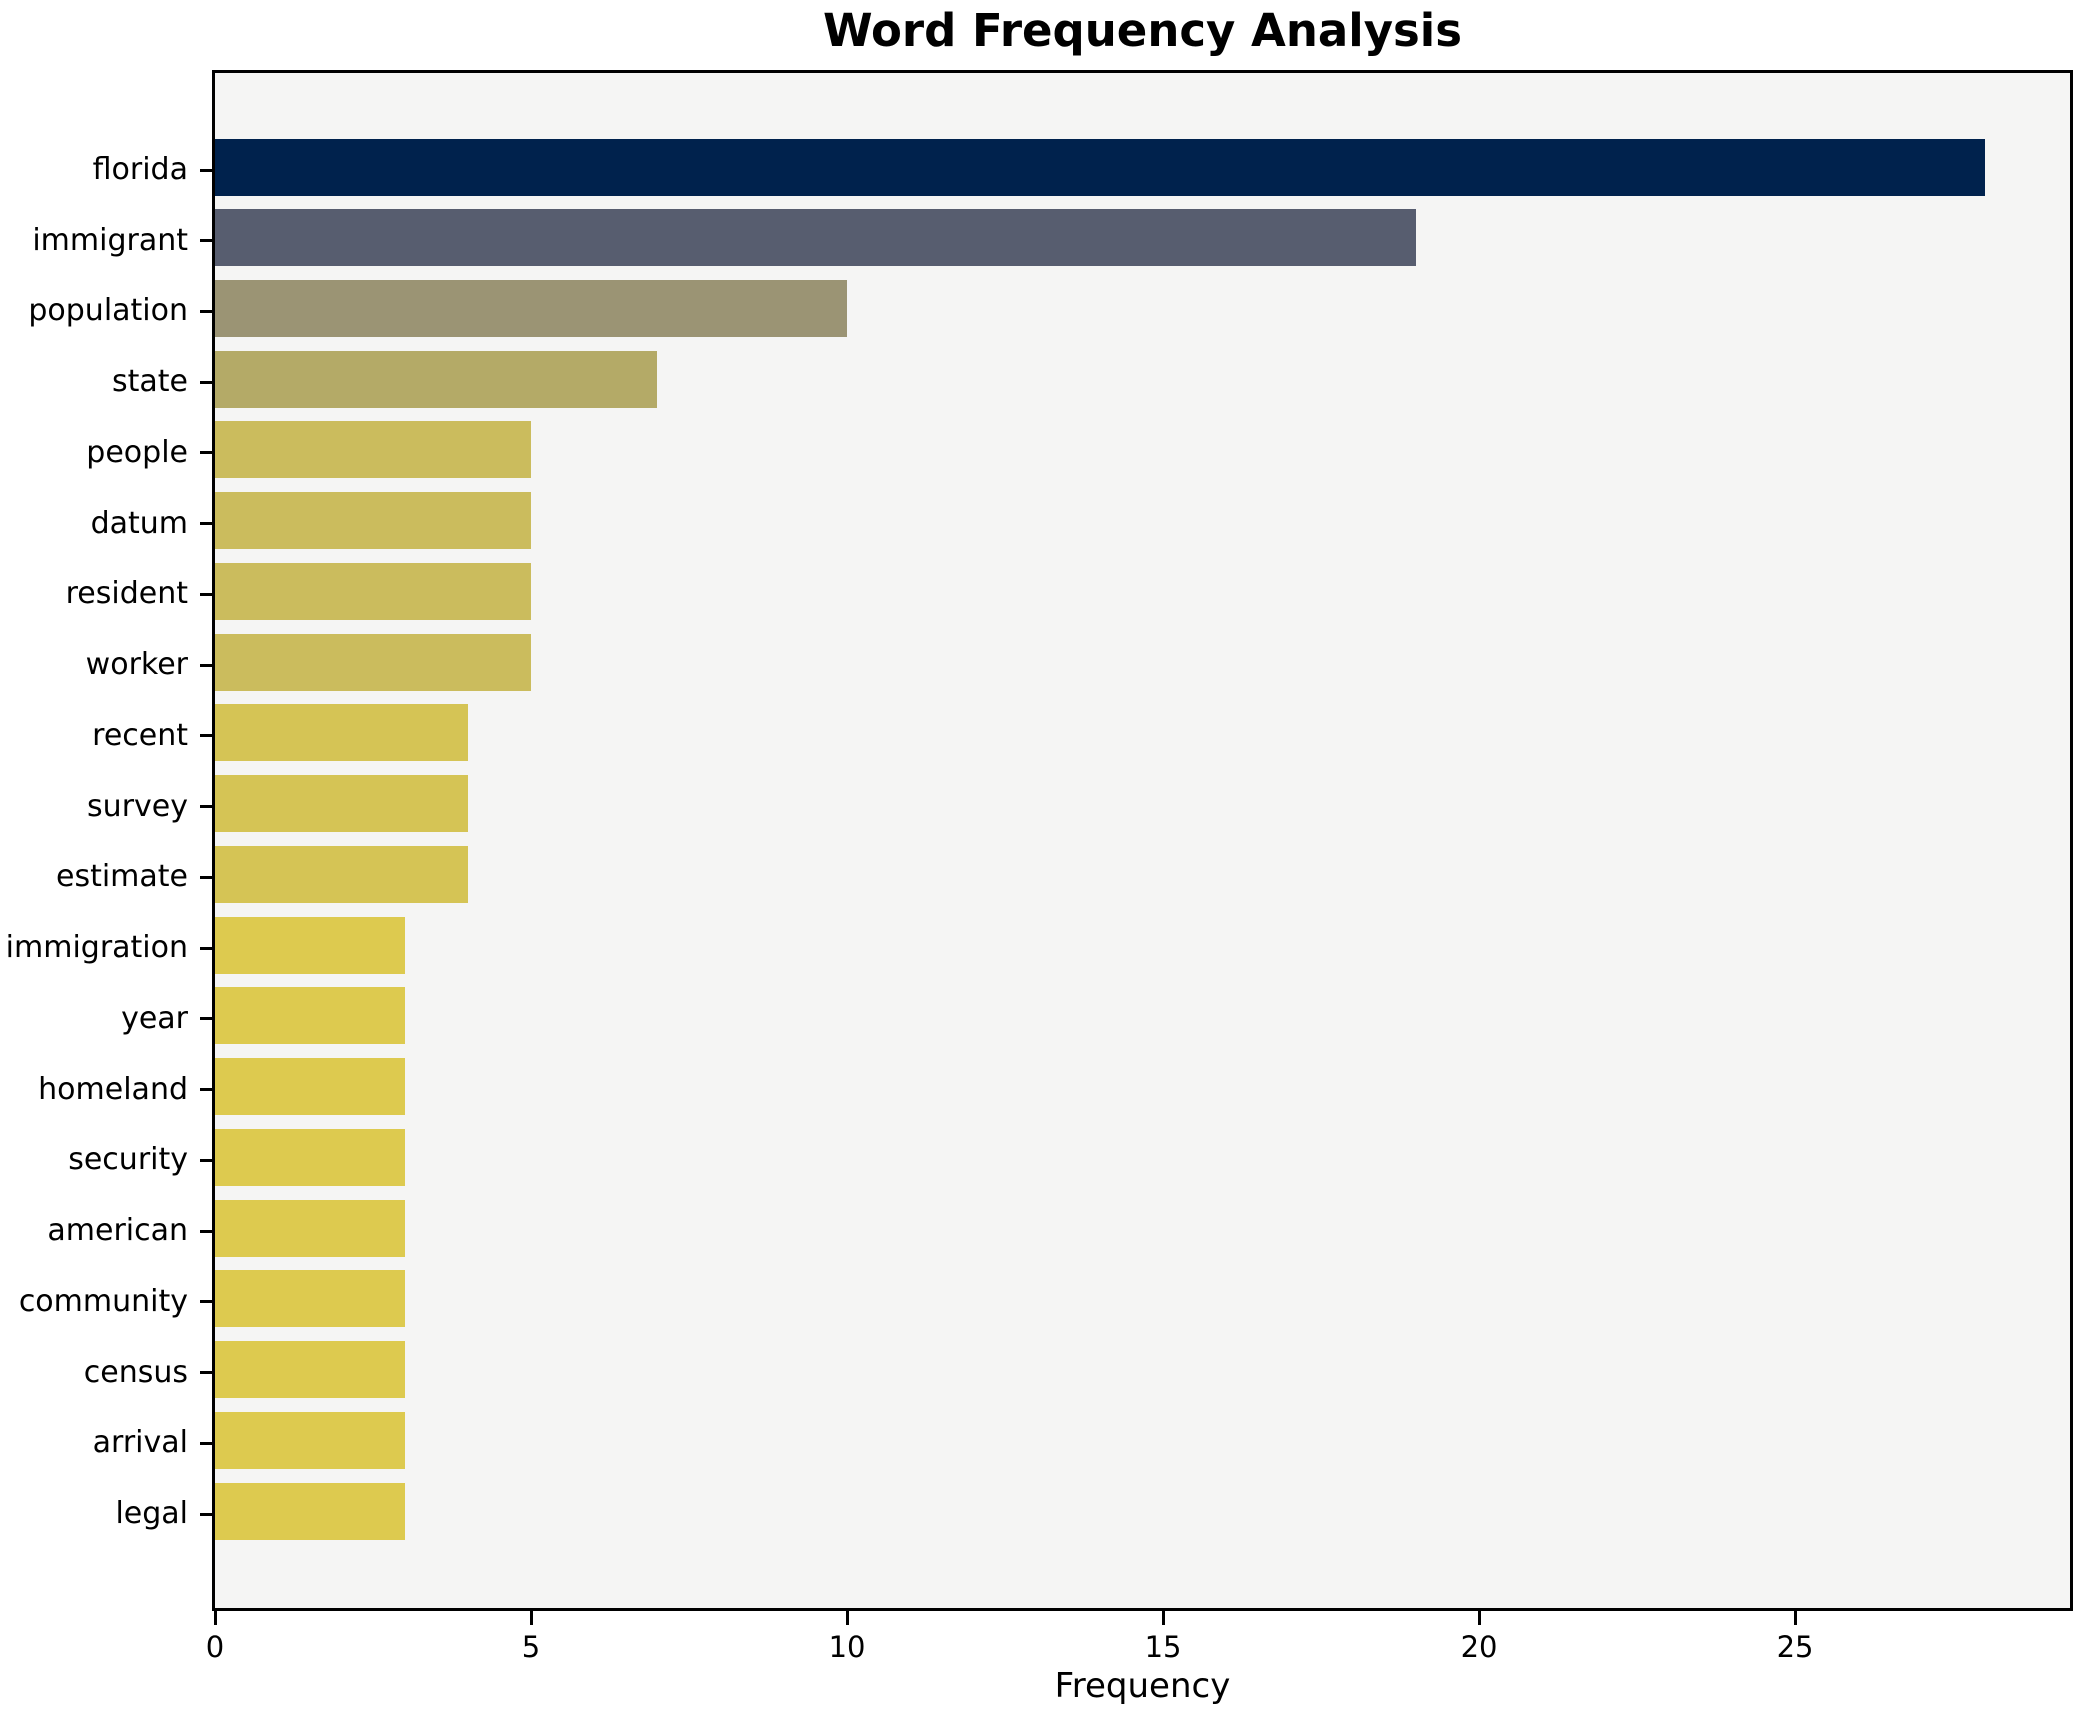  I want to click on bar-legal, so click(310, 1511).